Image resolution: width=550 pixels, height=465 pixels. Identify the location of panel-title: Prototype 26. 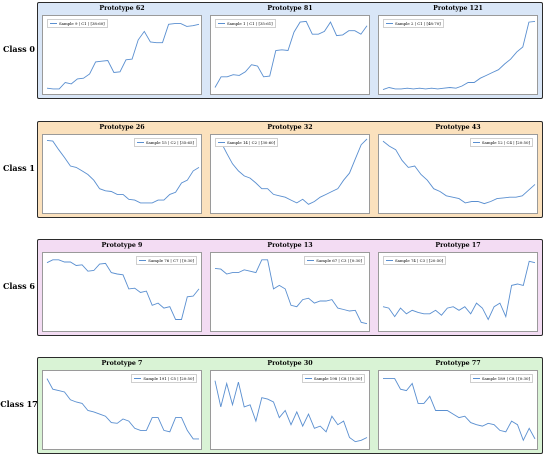
(122, 127).